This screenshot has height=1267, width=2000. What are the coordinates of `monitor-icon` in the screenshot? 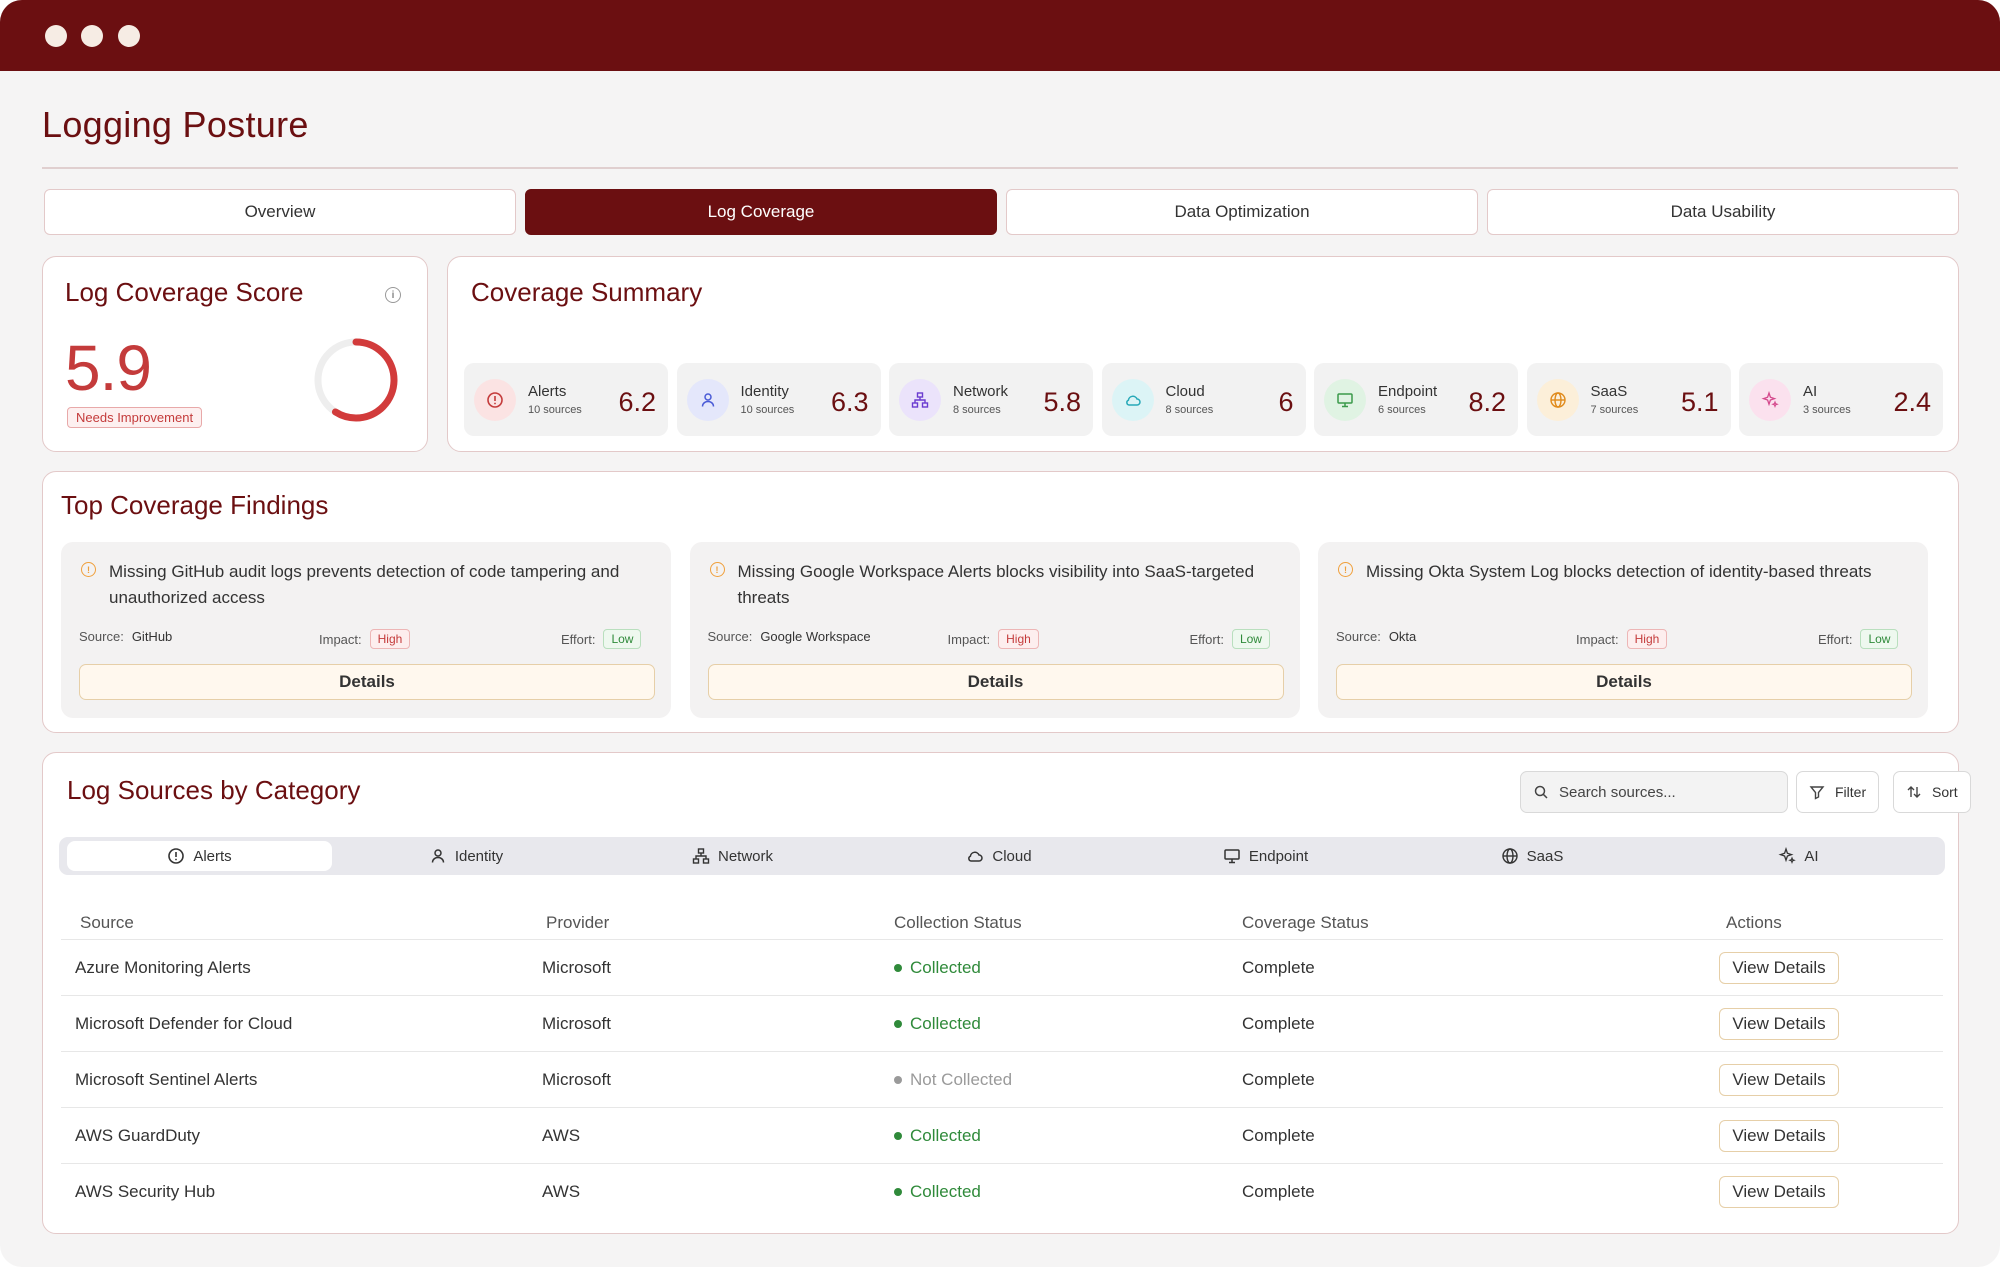 It's located at (1232, 856).